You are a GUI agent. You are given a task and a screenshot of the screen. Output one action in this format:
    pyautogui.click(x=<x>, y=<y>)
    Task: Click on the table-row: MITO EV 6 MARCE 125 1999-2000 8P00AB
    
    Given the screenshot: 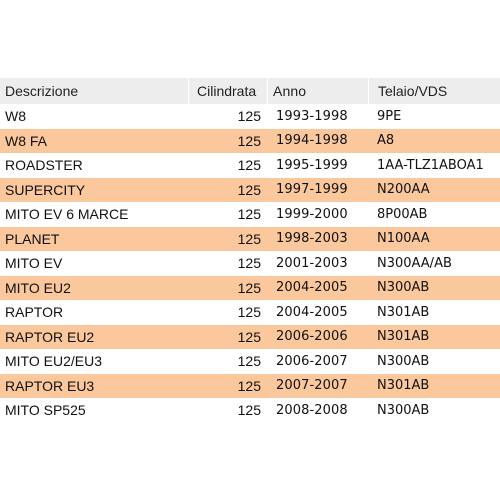 What is the action you would take?
    pyautogui.click(x=250, y=214)
    